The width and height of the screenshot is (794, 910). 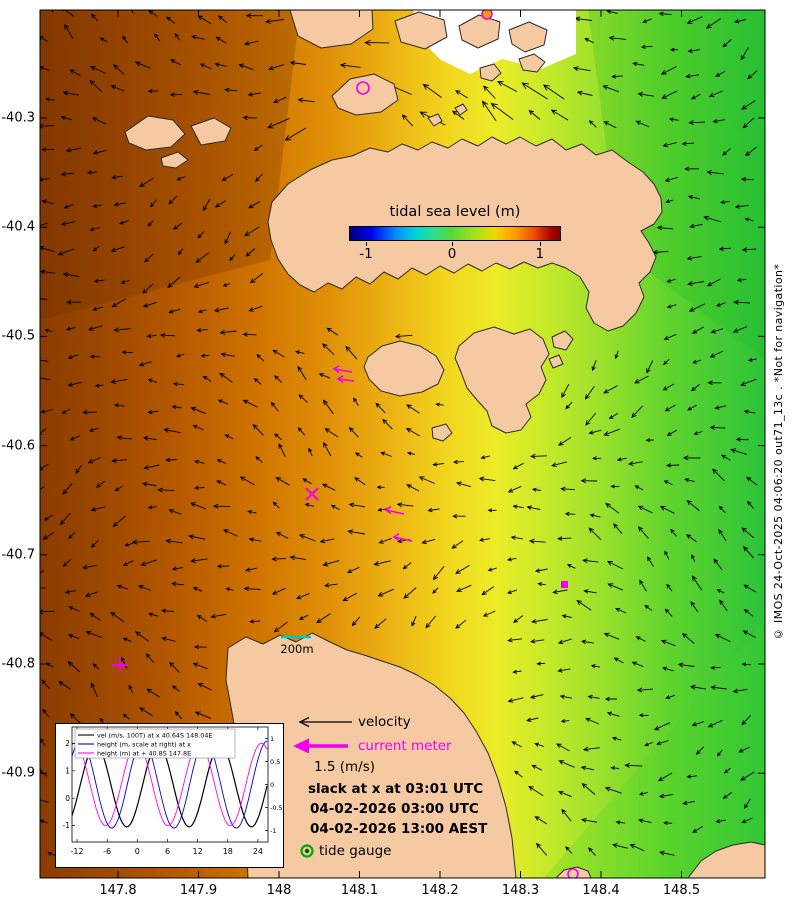 What do you see at coordinates (18, 555) in the screenshot?
I see `y-axis-tick-label: -40.7` at bounding box center [18, 555].